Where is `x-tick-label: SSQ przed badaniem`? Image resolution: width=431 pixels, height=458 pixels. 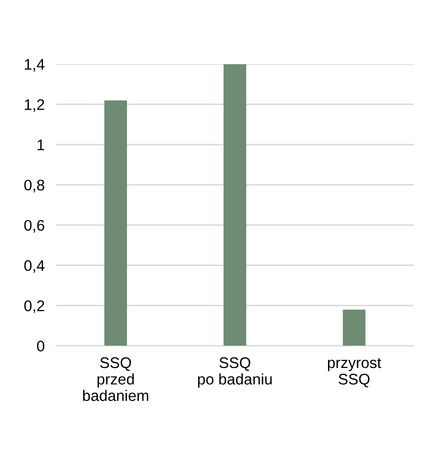
x-tick-label: SSQ przed badaniem is located at coordinates (115, 379).